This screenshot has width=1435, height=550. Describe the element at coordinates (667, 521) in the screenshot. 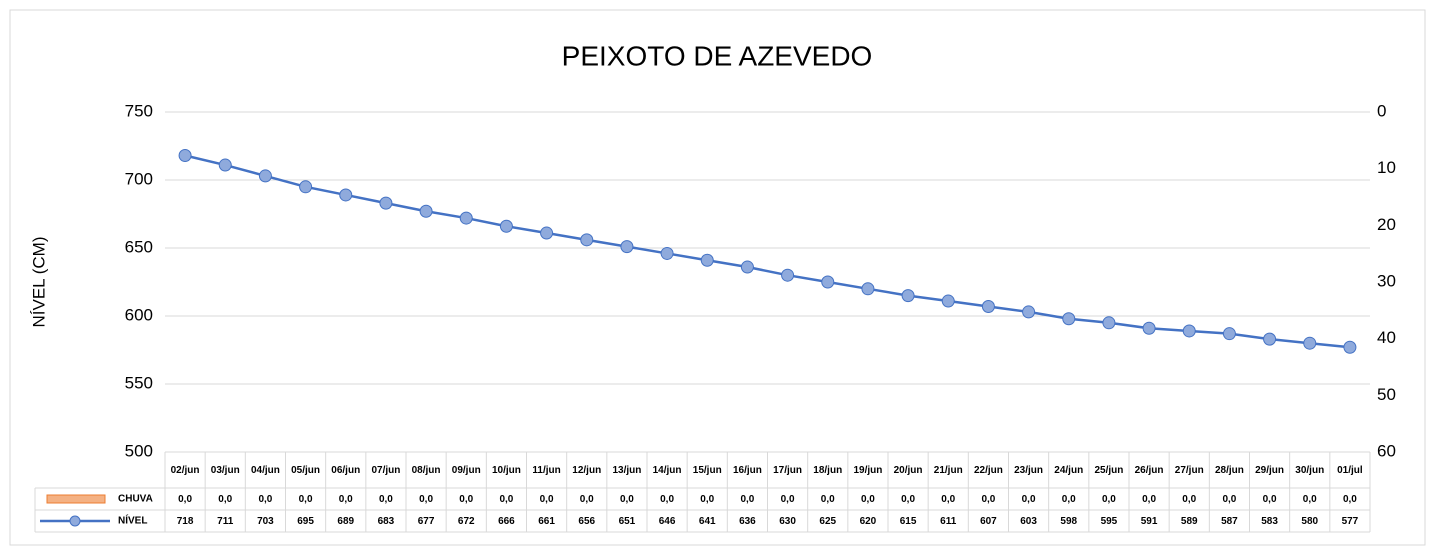

I see `data-label: 646` at that location.